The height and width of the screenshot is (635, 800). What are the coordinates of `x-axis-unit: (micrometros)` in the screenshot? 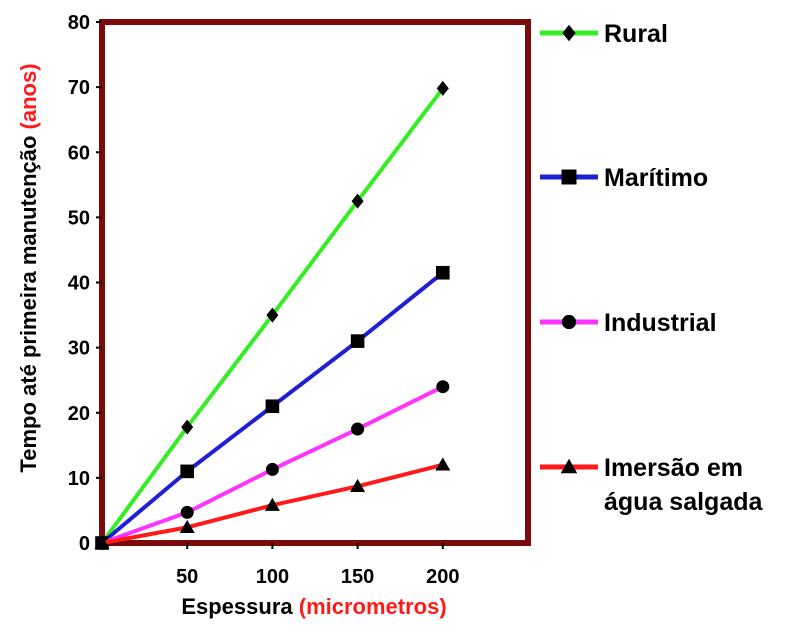 It's located at (373, 606).